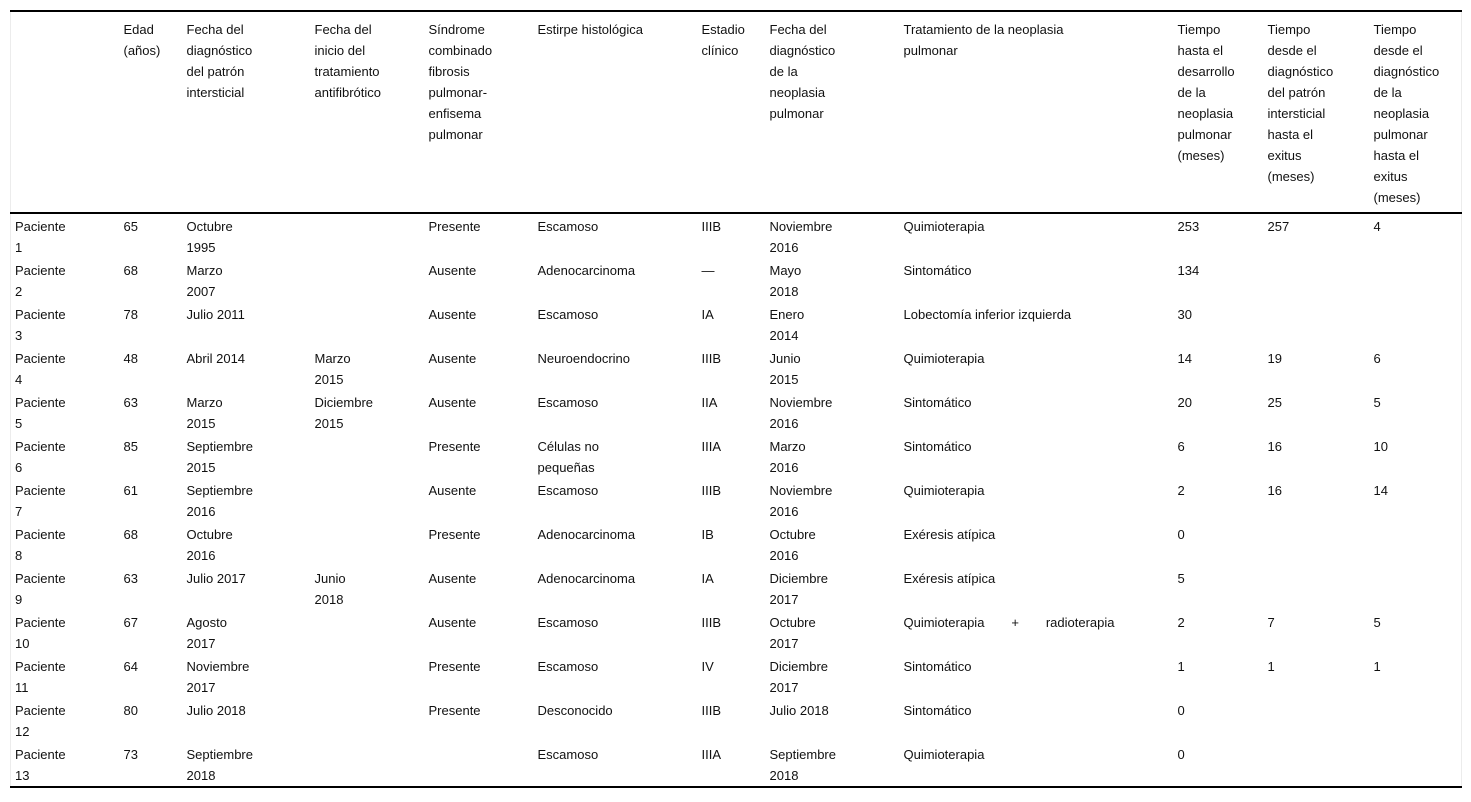  Describe the element at coordinates (1184, 314) in the screenshot. I see `table-cell: 30` at that location.